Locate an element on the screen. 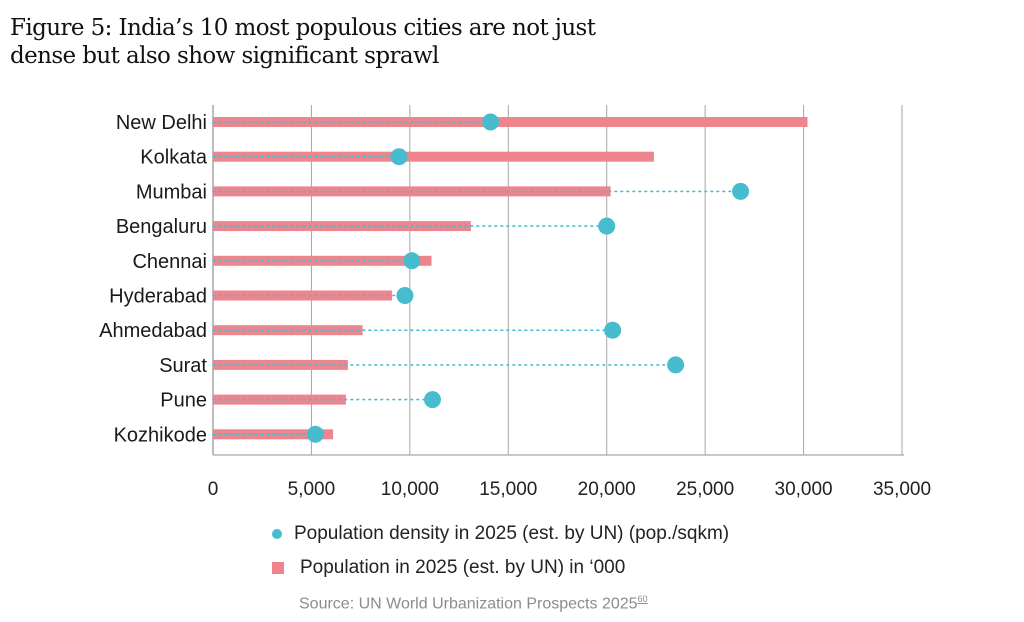 Image resolution: width=1024 pixels, height=622 pixels. x-tick-label: 20,000 is located at coordinates (607, 489).